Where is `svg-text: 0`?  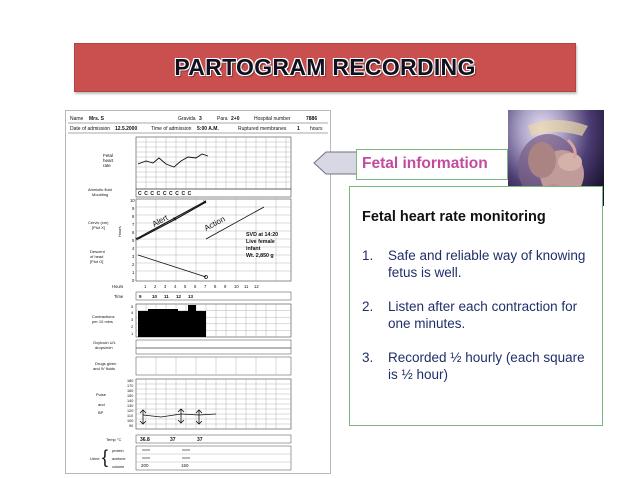 svg-text: 0 is located at coordinates (133, 280).